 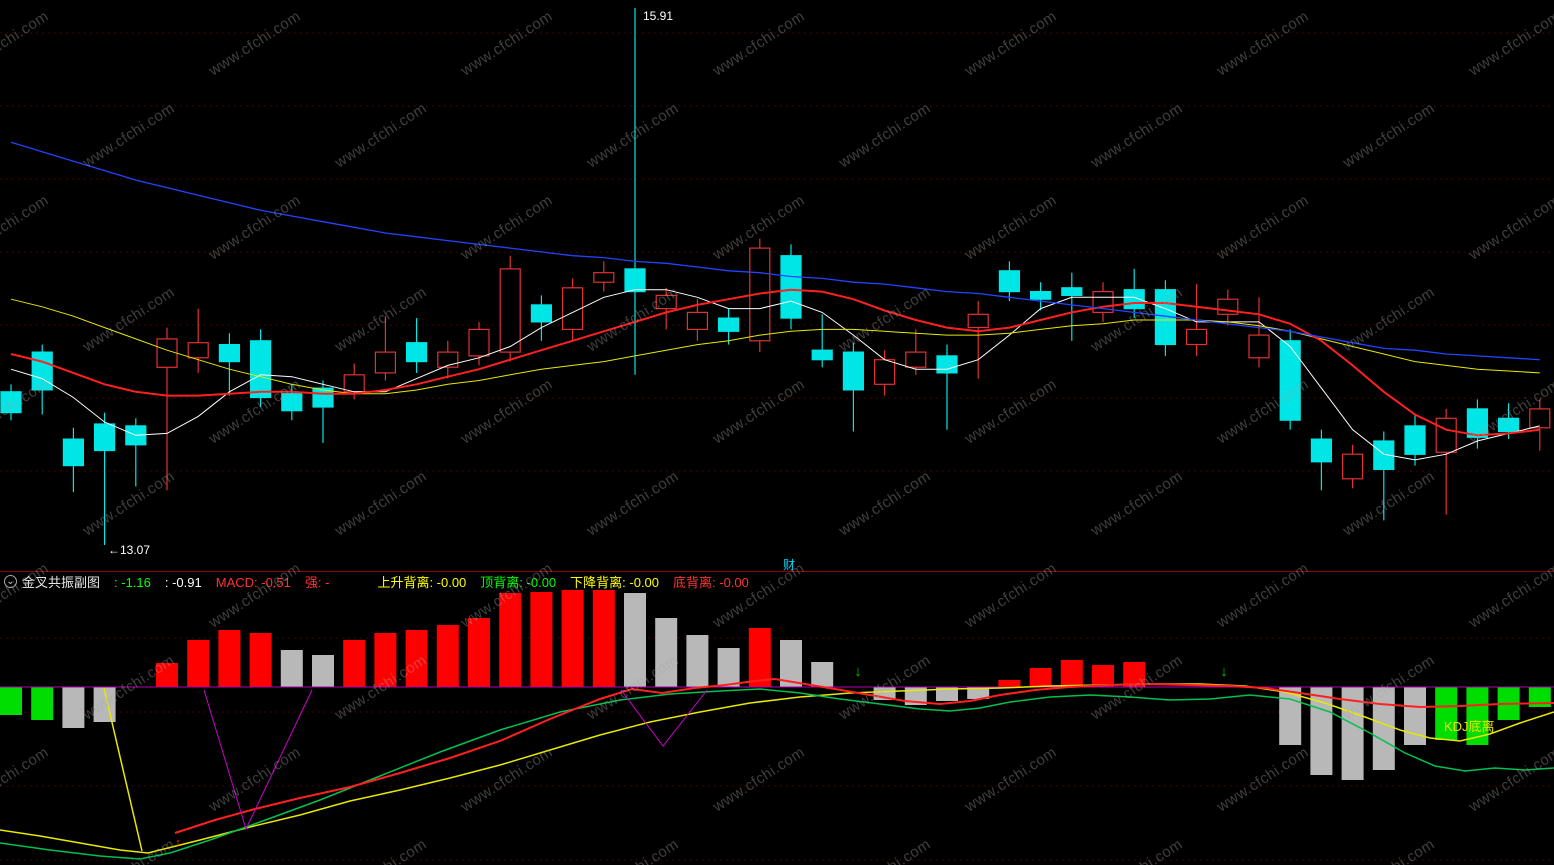 I want to click on x-axis-label: 财, so click(x=789, y=565).